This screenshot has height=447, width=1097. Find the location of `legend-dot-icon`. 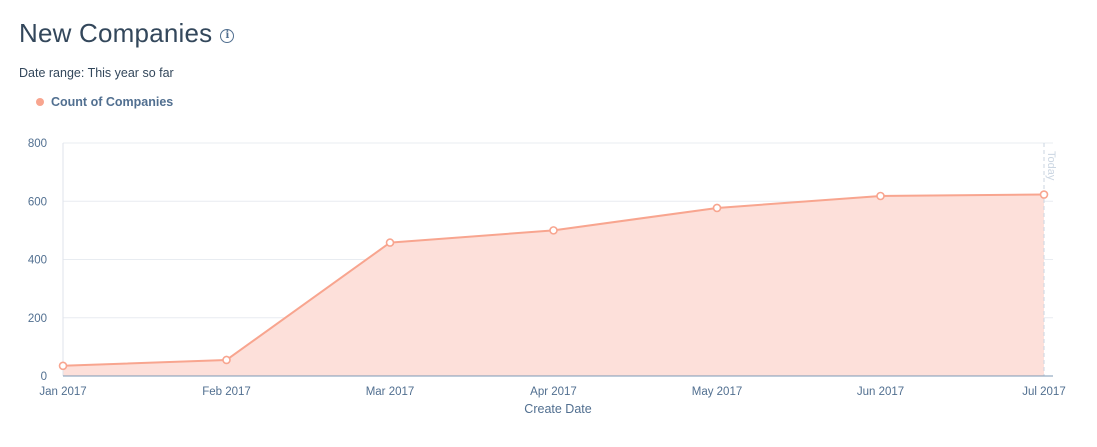

legend-dot-icon is located at coordinates (40, 102).